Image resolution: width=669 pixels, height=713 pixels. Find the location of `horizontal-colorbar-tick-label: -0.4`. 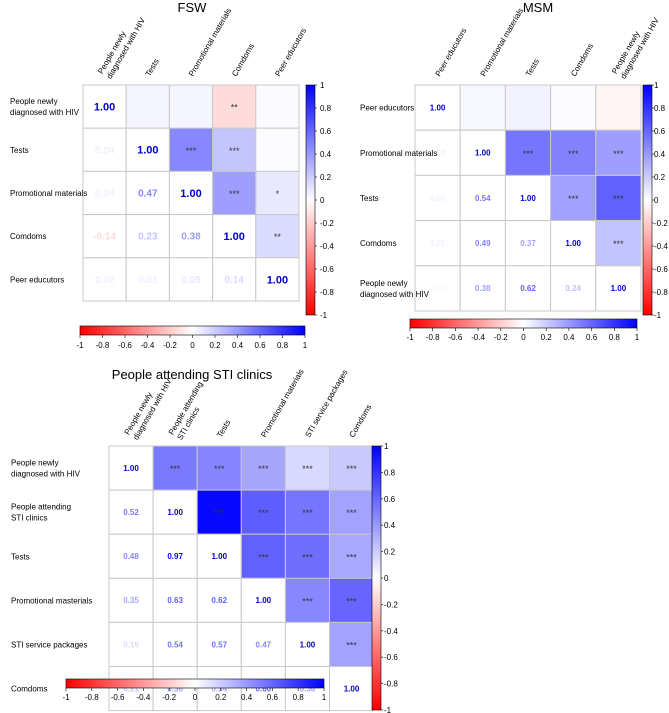

horizontal-colorbar-tick-label: -0.4 is located at coordinates (148, 345).